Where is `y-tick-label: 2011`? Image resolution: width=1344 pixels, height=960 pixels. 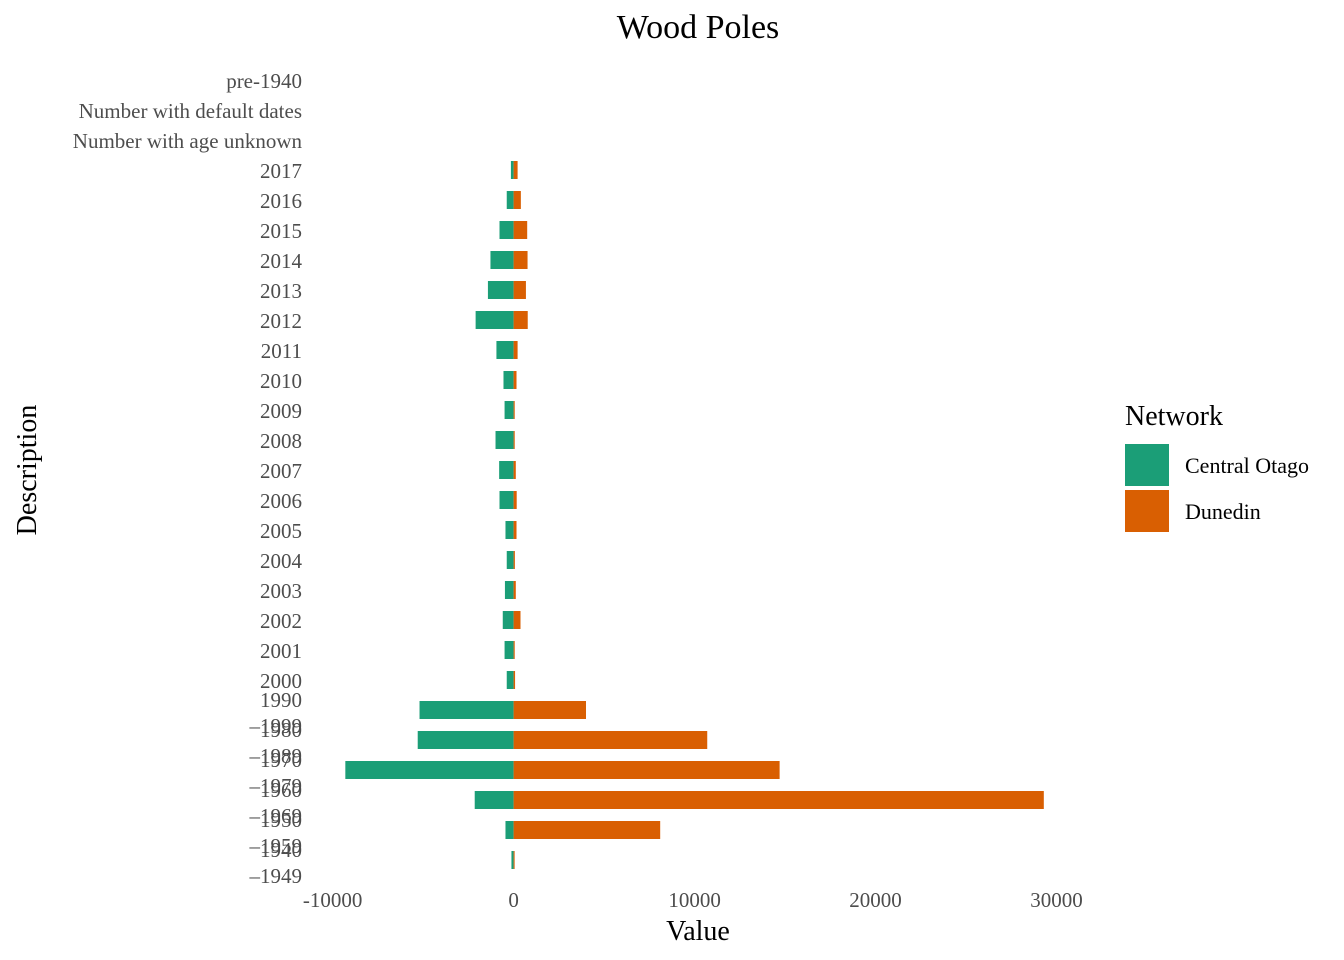 y-tick-label: 2011 is located at coordinates (281, 351).